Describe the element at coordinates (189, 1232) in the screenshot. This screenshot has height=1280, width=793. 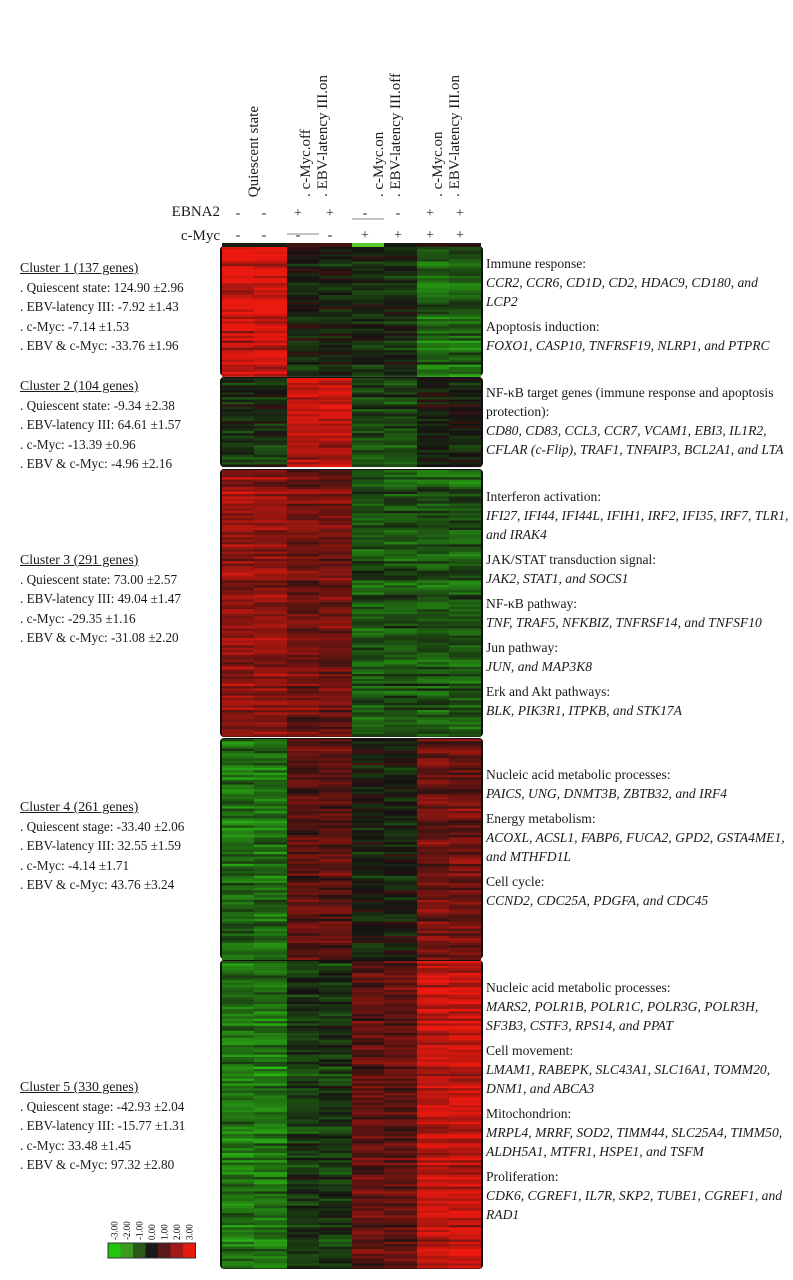
I see `legend-tick-6: 3.00` at that location.